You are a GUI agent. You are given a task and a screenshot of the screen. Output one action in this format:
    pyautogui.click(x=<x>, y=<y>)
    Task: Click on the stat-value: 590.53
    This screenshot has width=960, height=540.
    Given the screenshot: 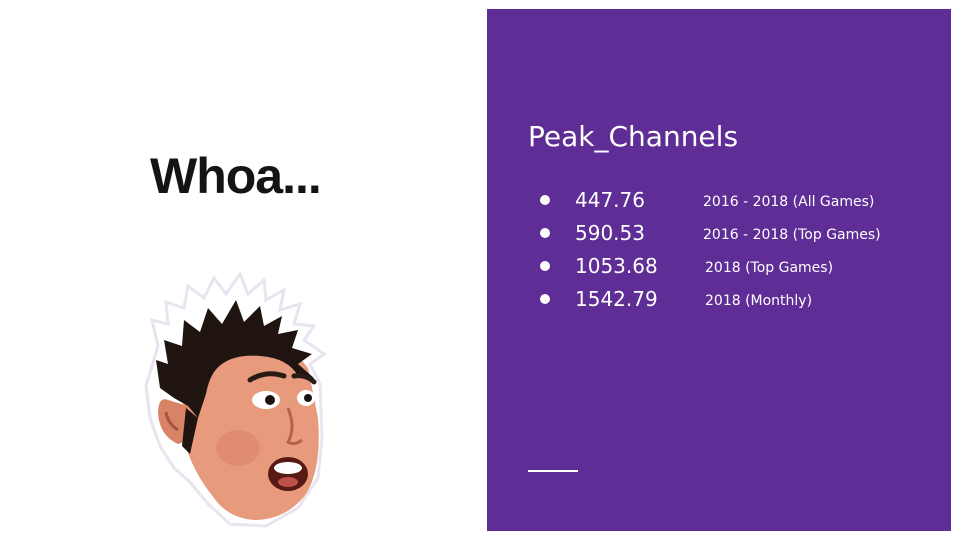 What is the action you would take?
    pyautogui.click(x=610, y=233)
    